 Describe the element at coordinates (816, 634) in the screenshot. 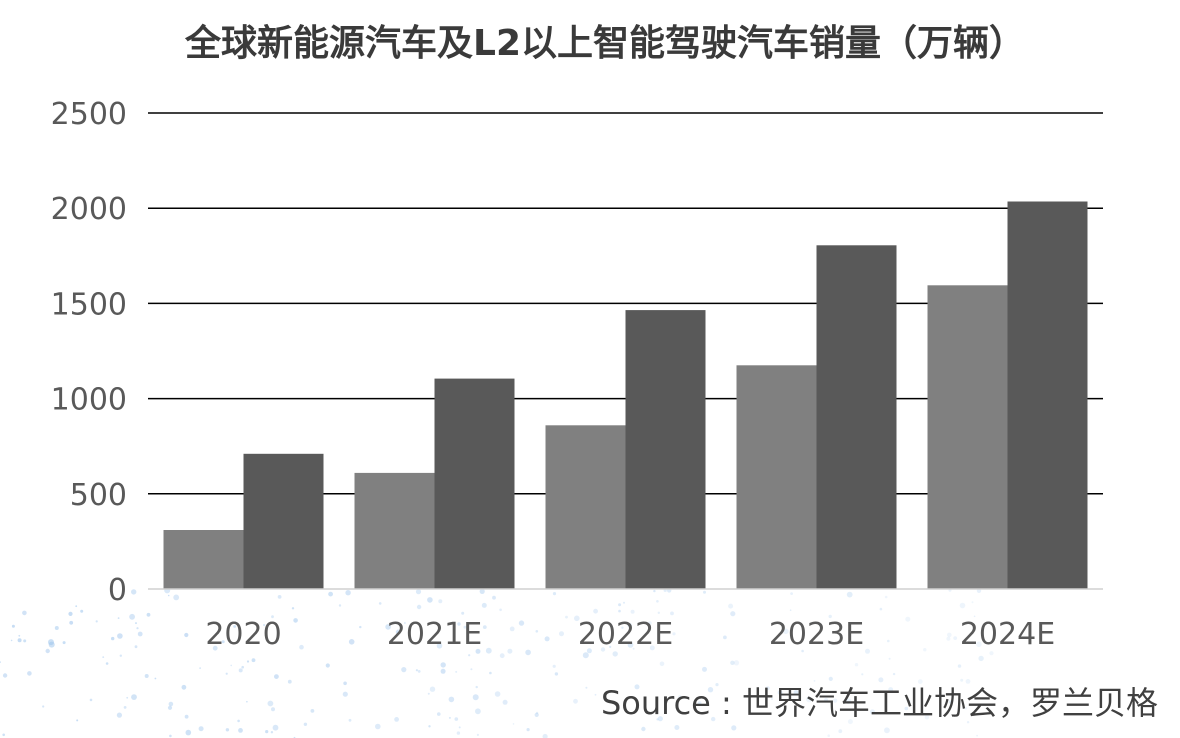

I see `x-tick-label: 2023E` at that location.